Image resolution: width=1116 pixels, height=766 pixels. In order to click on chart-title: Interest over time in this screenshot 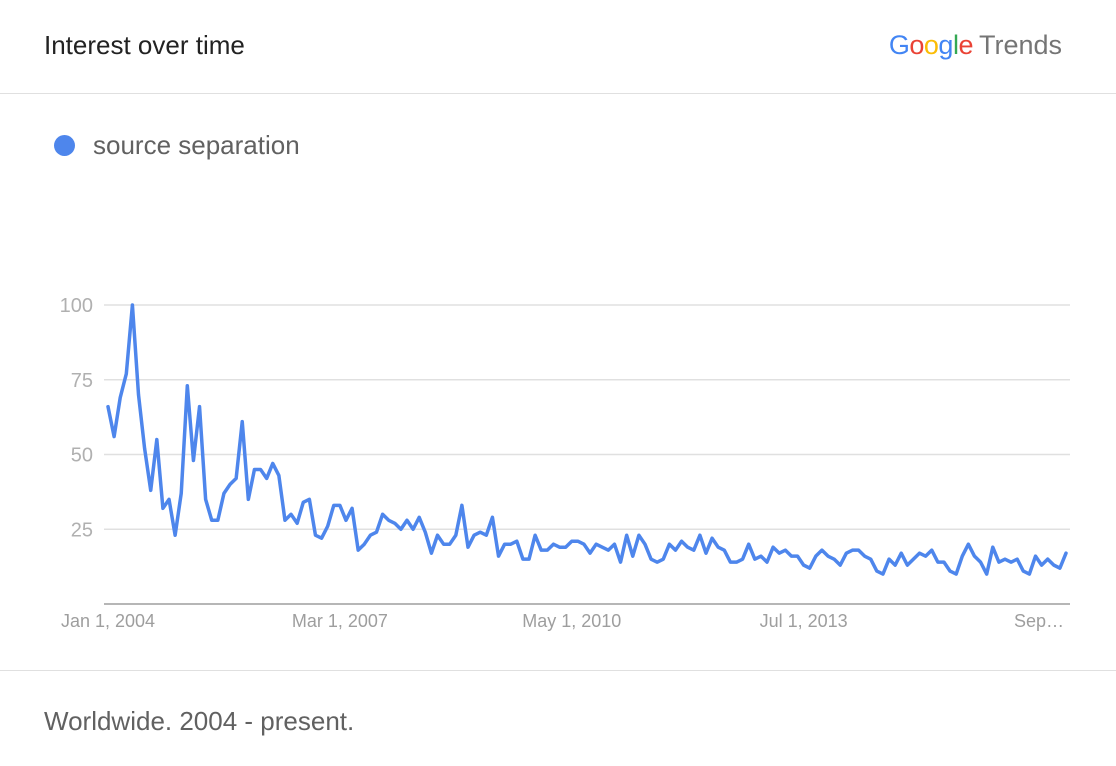, I will do `click(144, 45)`.